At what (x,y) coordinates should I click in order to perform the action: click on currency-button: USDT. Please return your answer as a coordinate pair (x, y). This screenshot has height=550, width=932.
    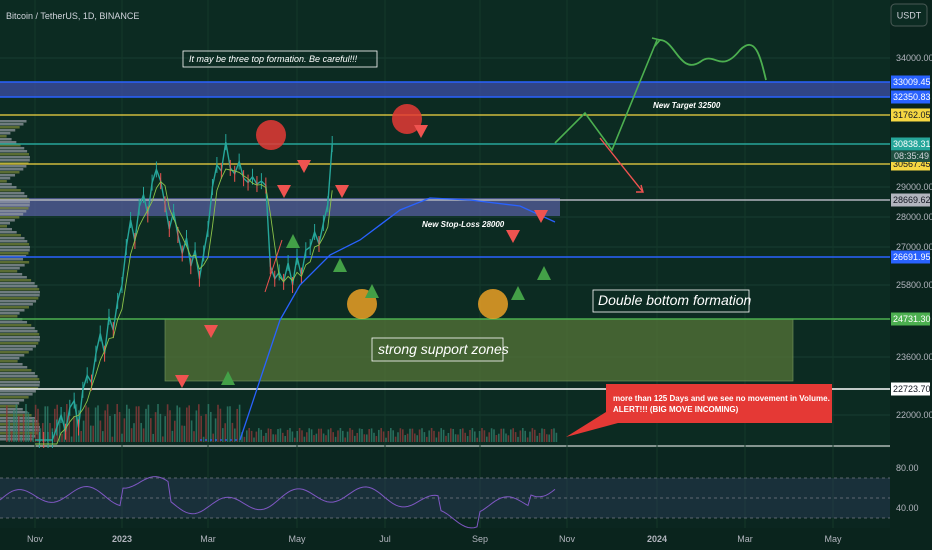
    Looking at the image, I should click on (909, 15).